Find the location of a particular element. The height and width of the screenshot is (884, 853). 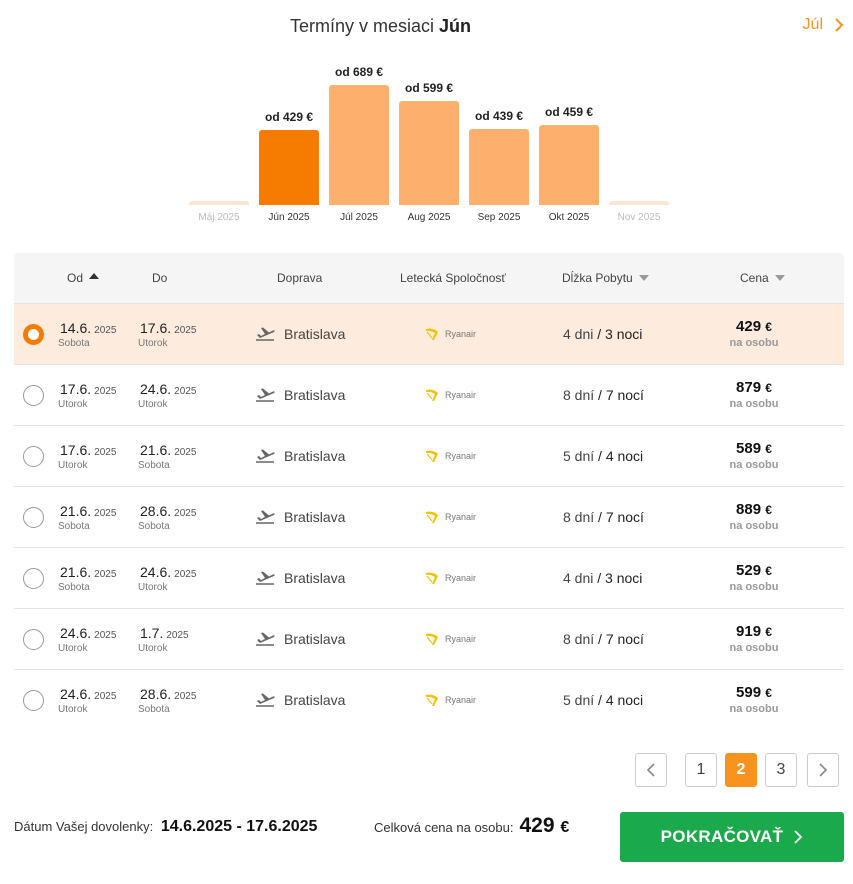

next-month-label: Júl is located at coordinates (812, 24).